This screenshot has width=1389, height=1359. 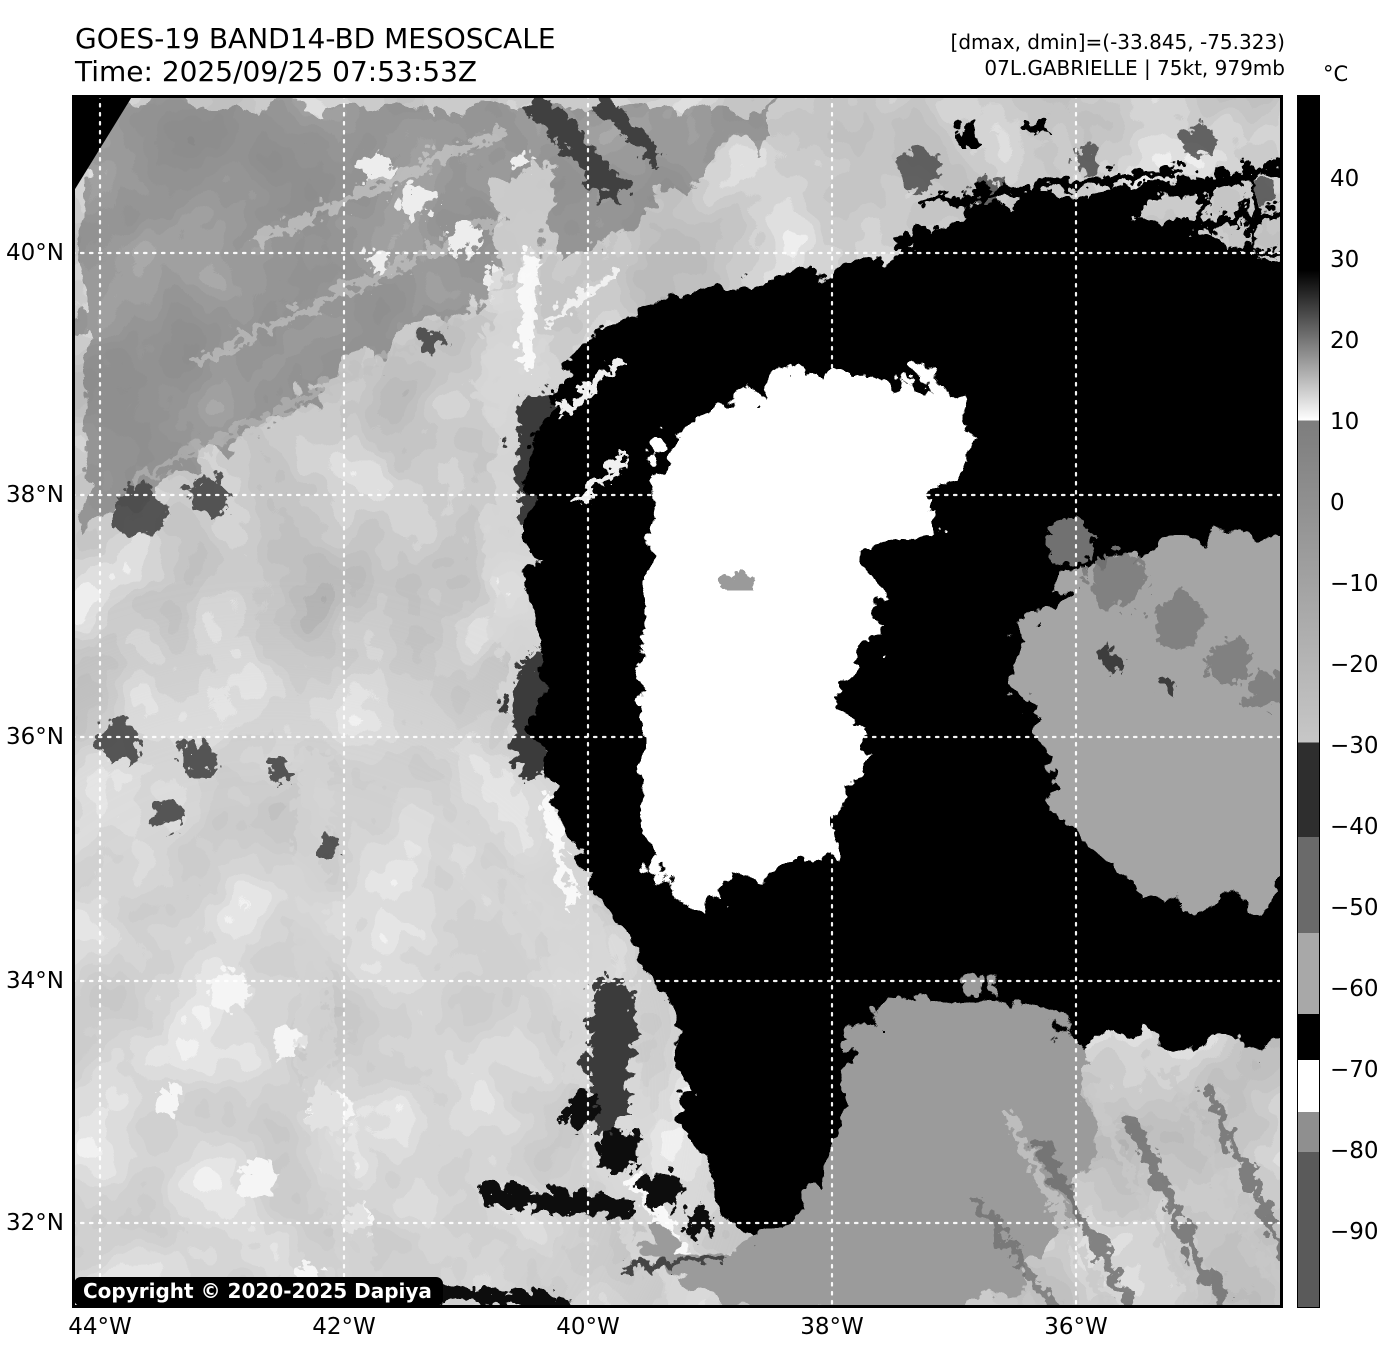 I want to click on timestamp-label: Time: 2025/09/25 07:53:53Z, so click(x=276, y=71).